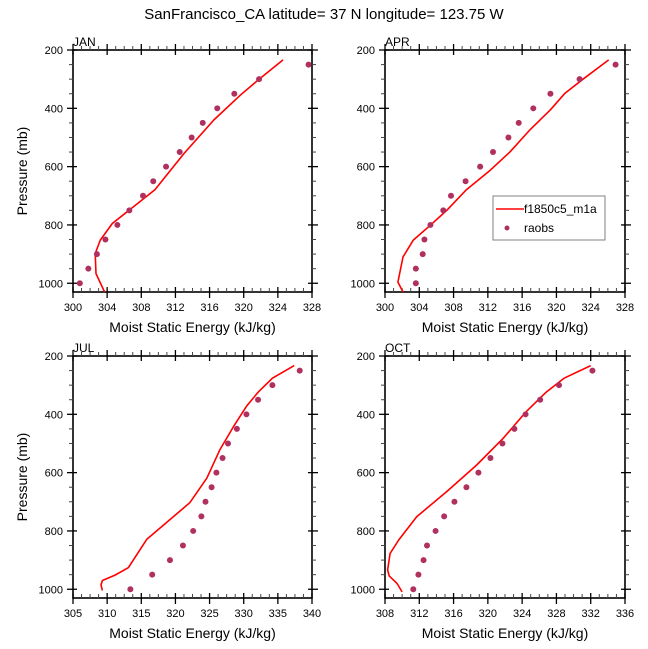 Image resolution: width=648 pixels, height=649 pixels. I want to click on x-tick-label: 340, so click(312, 614).